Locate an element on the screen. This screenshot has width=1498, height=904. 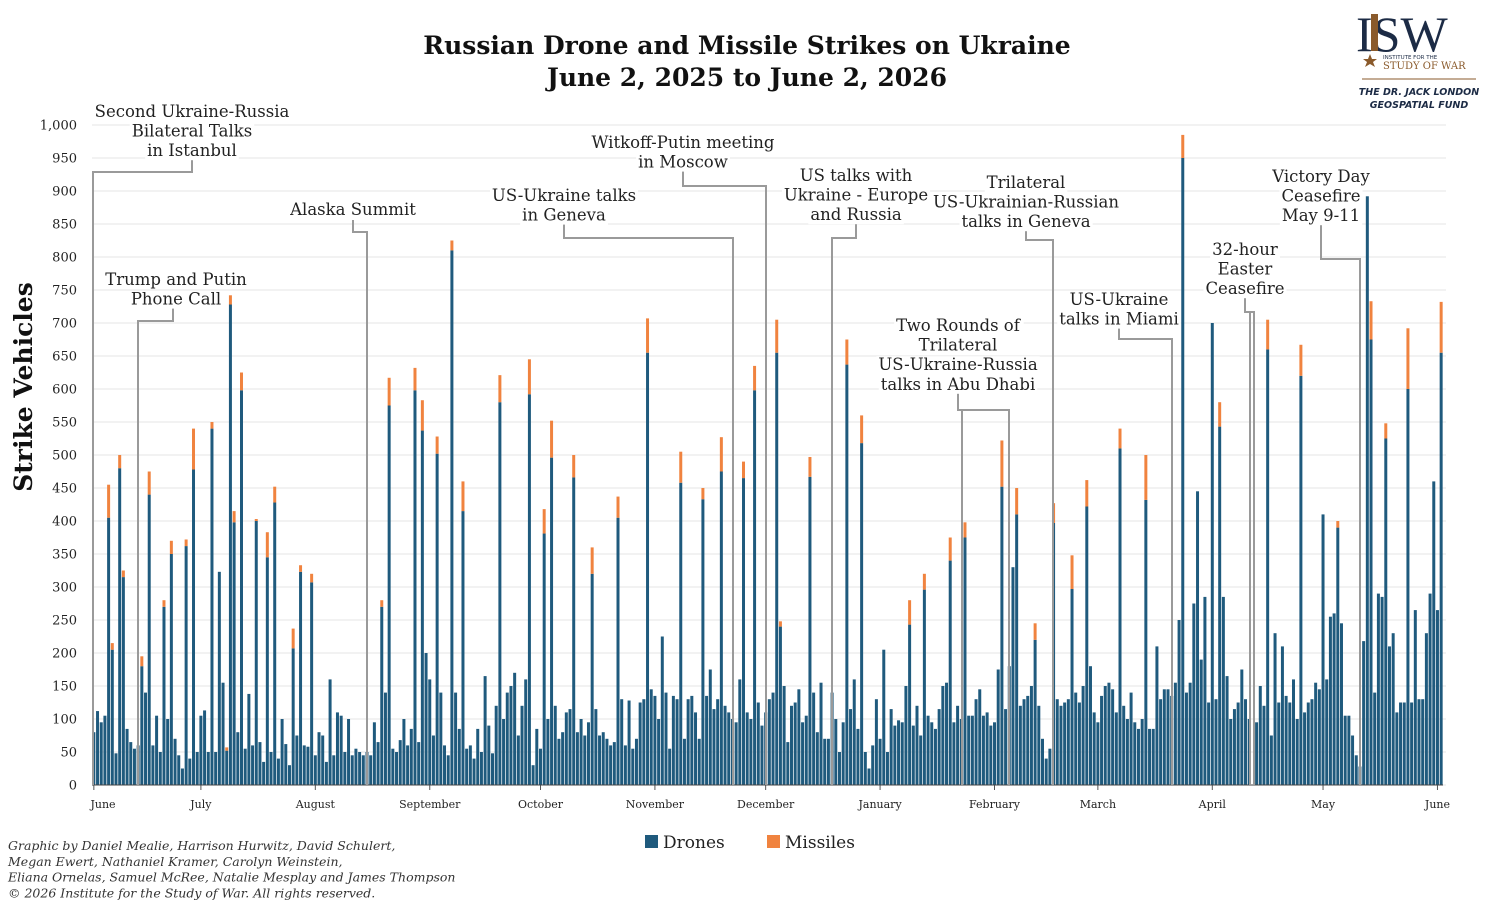
x-tick-label: May is located at coordinates (1323, 804).